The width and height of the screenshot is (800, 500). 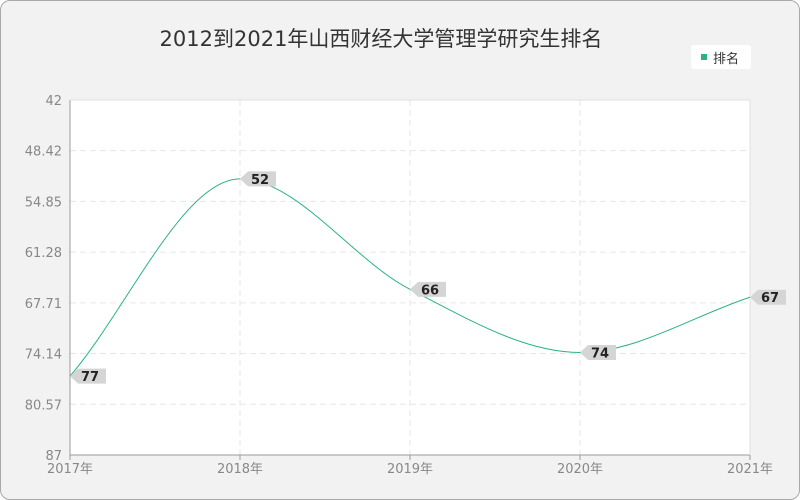 I want to click on data-label: 74, so click(x=600, y=353).